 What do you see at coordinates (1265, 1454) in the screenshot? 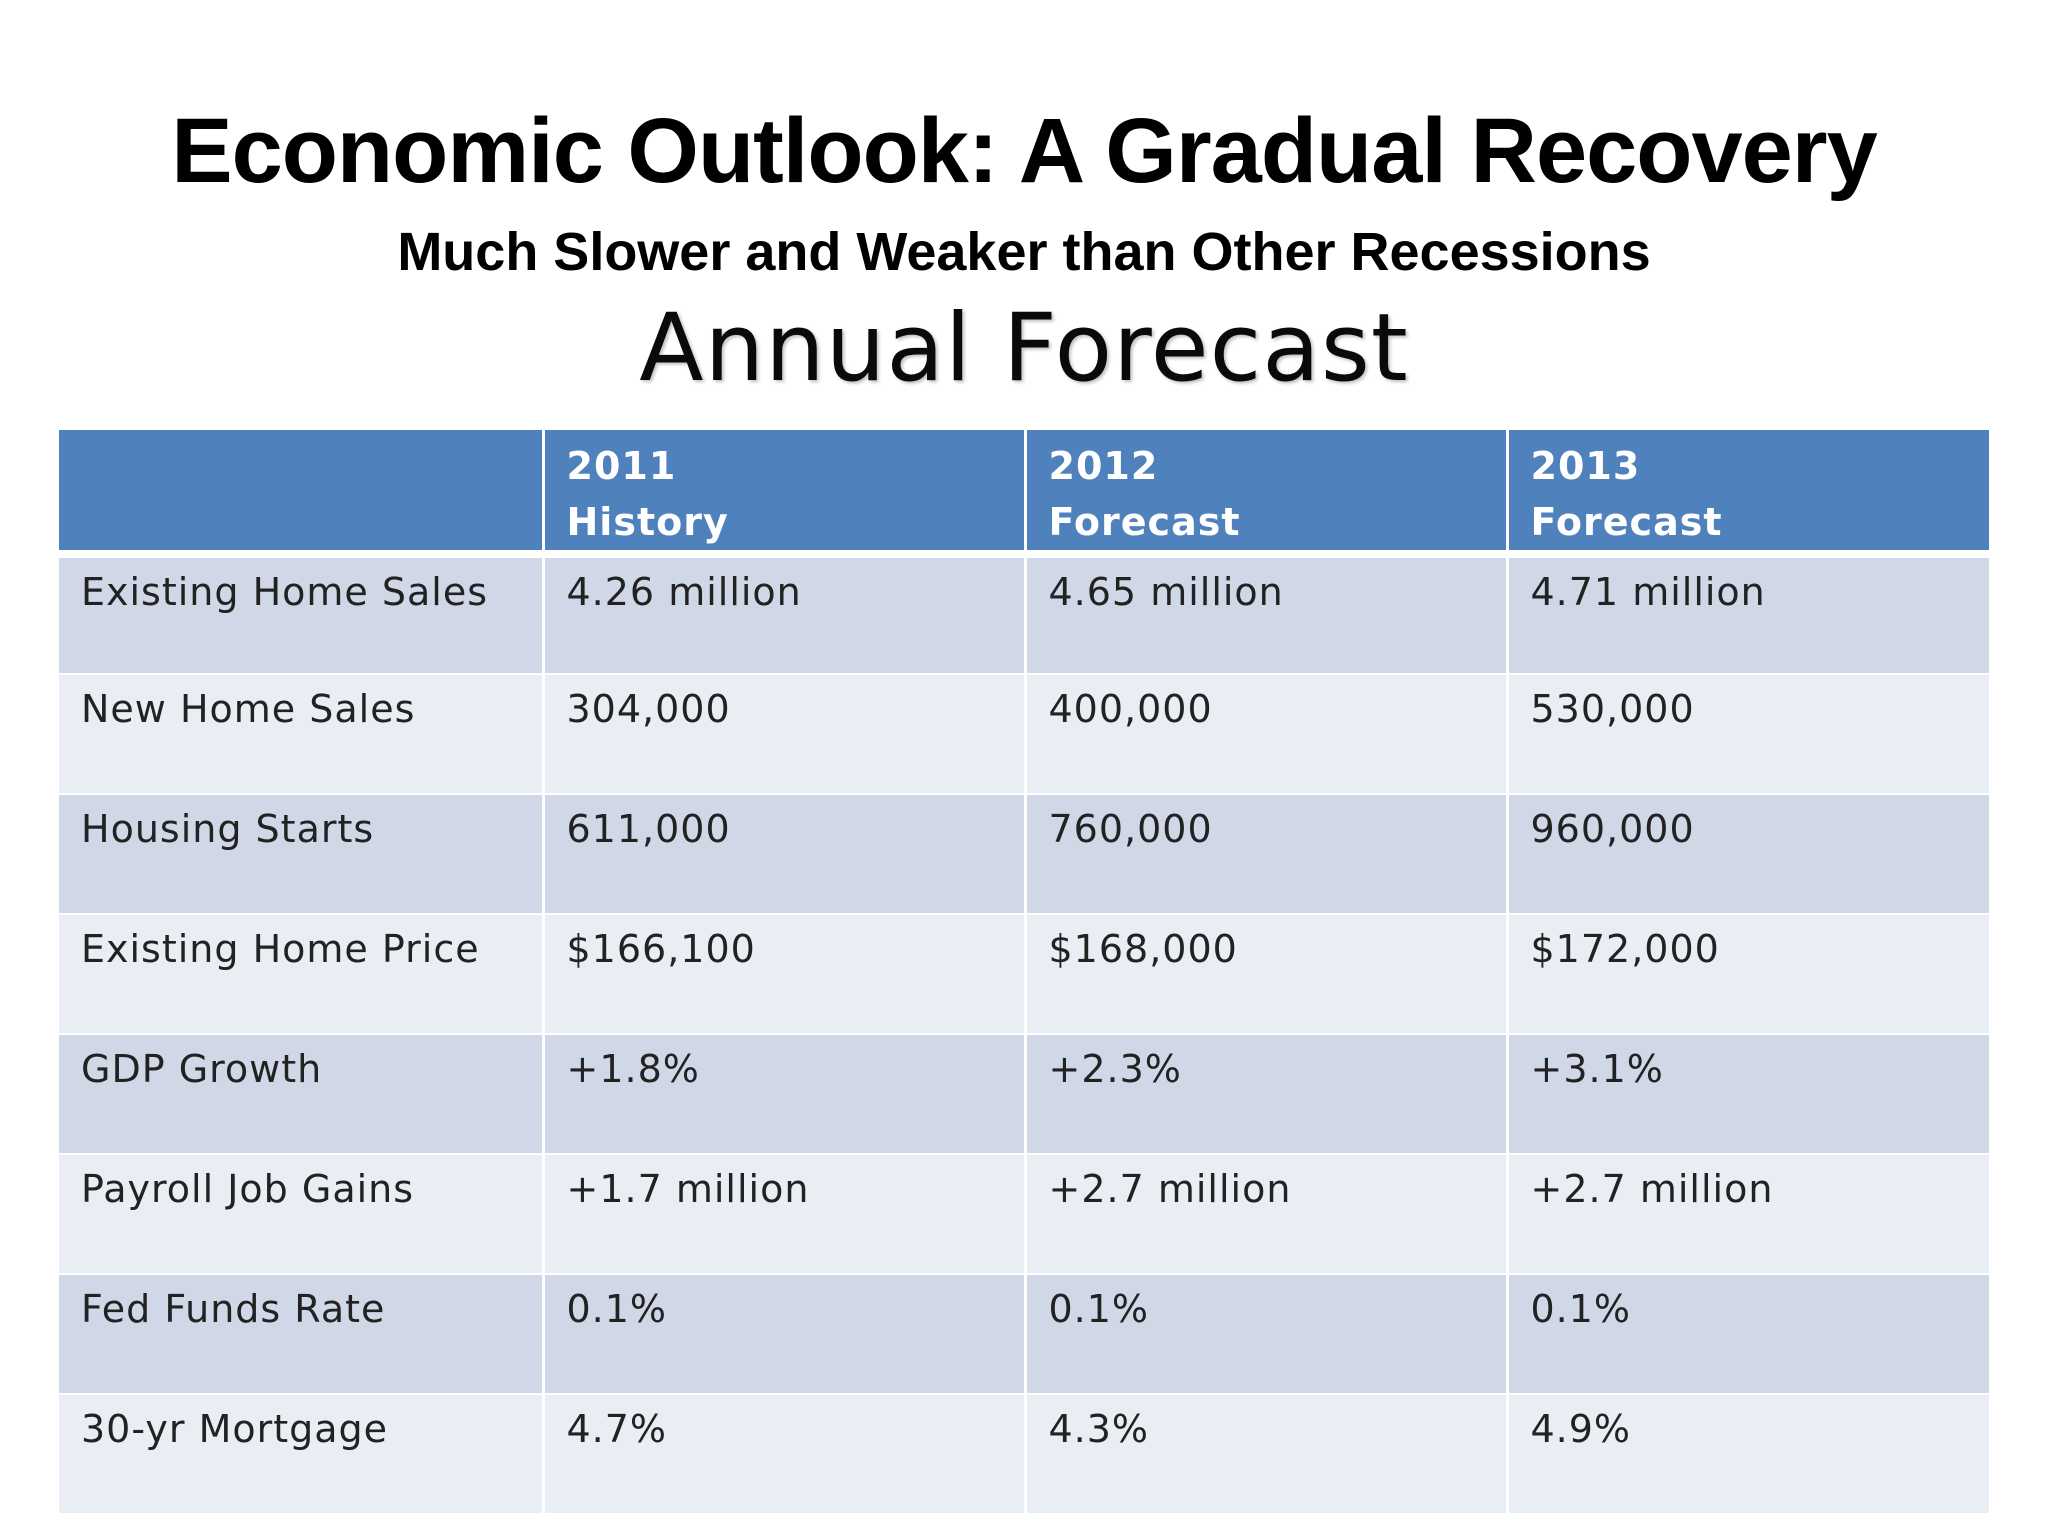
I see `cell-value: 4.3%` at bounding box center [1265, 1454].